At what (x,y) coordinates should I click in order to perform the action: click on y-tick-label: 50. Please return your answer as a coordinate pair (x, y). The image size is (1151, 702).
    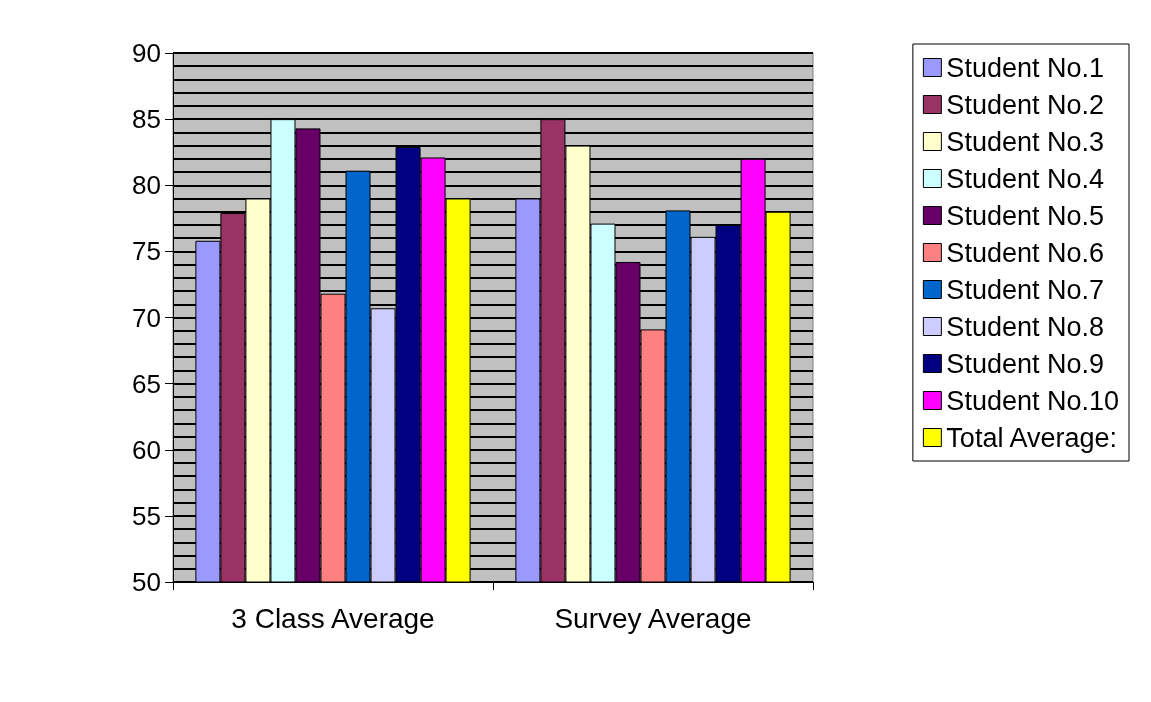
    Looking at the image, I should click on (146, 582).